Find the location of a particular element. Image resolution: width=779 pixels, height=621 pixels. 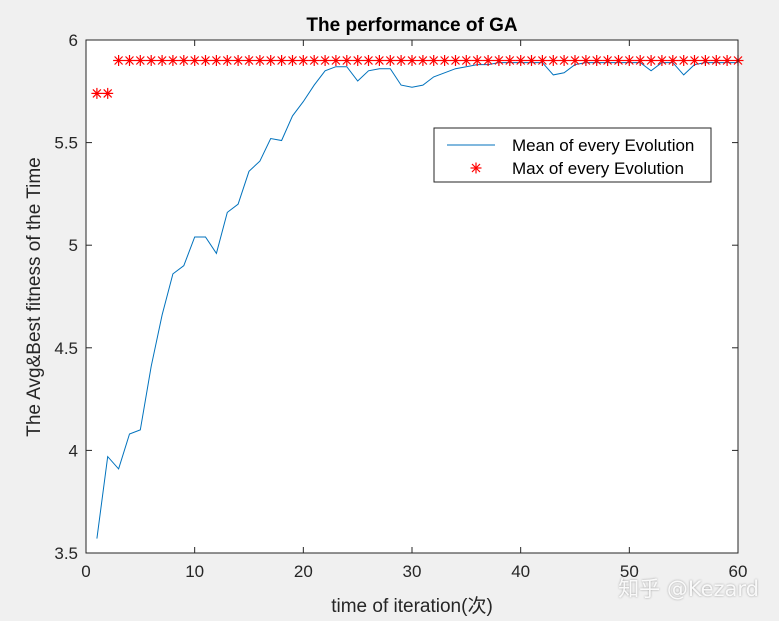

x-tick-label: 60 is located at coordinates (738, 571).